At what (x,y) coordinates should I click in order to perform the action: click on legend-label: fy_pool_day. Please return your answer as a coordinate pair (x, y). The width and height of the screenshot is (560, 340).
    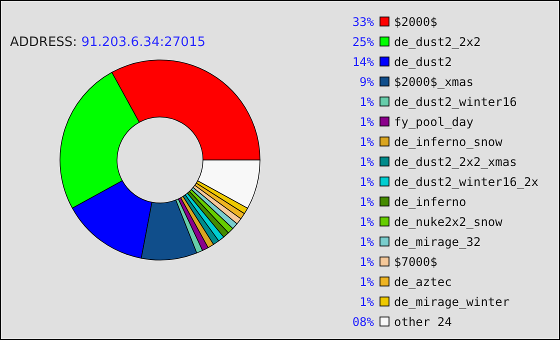
    Looking at the image, I should click on (434, 122).